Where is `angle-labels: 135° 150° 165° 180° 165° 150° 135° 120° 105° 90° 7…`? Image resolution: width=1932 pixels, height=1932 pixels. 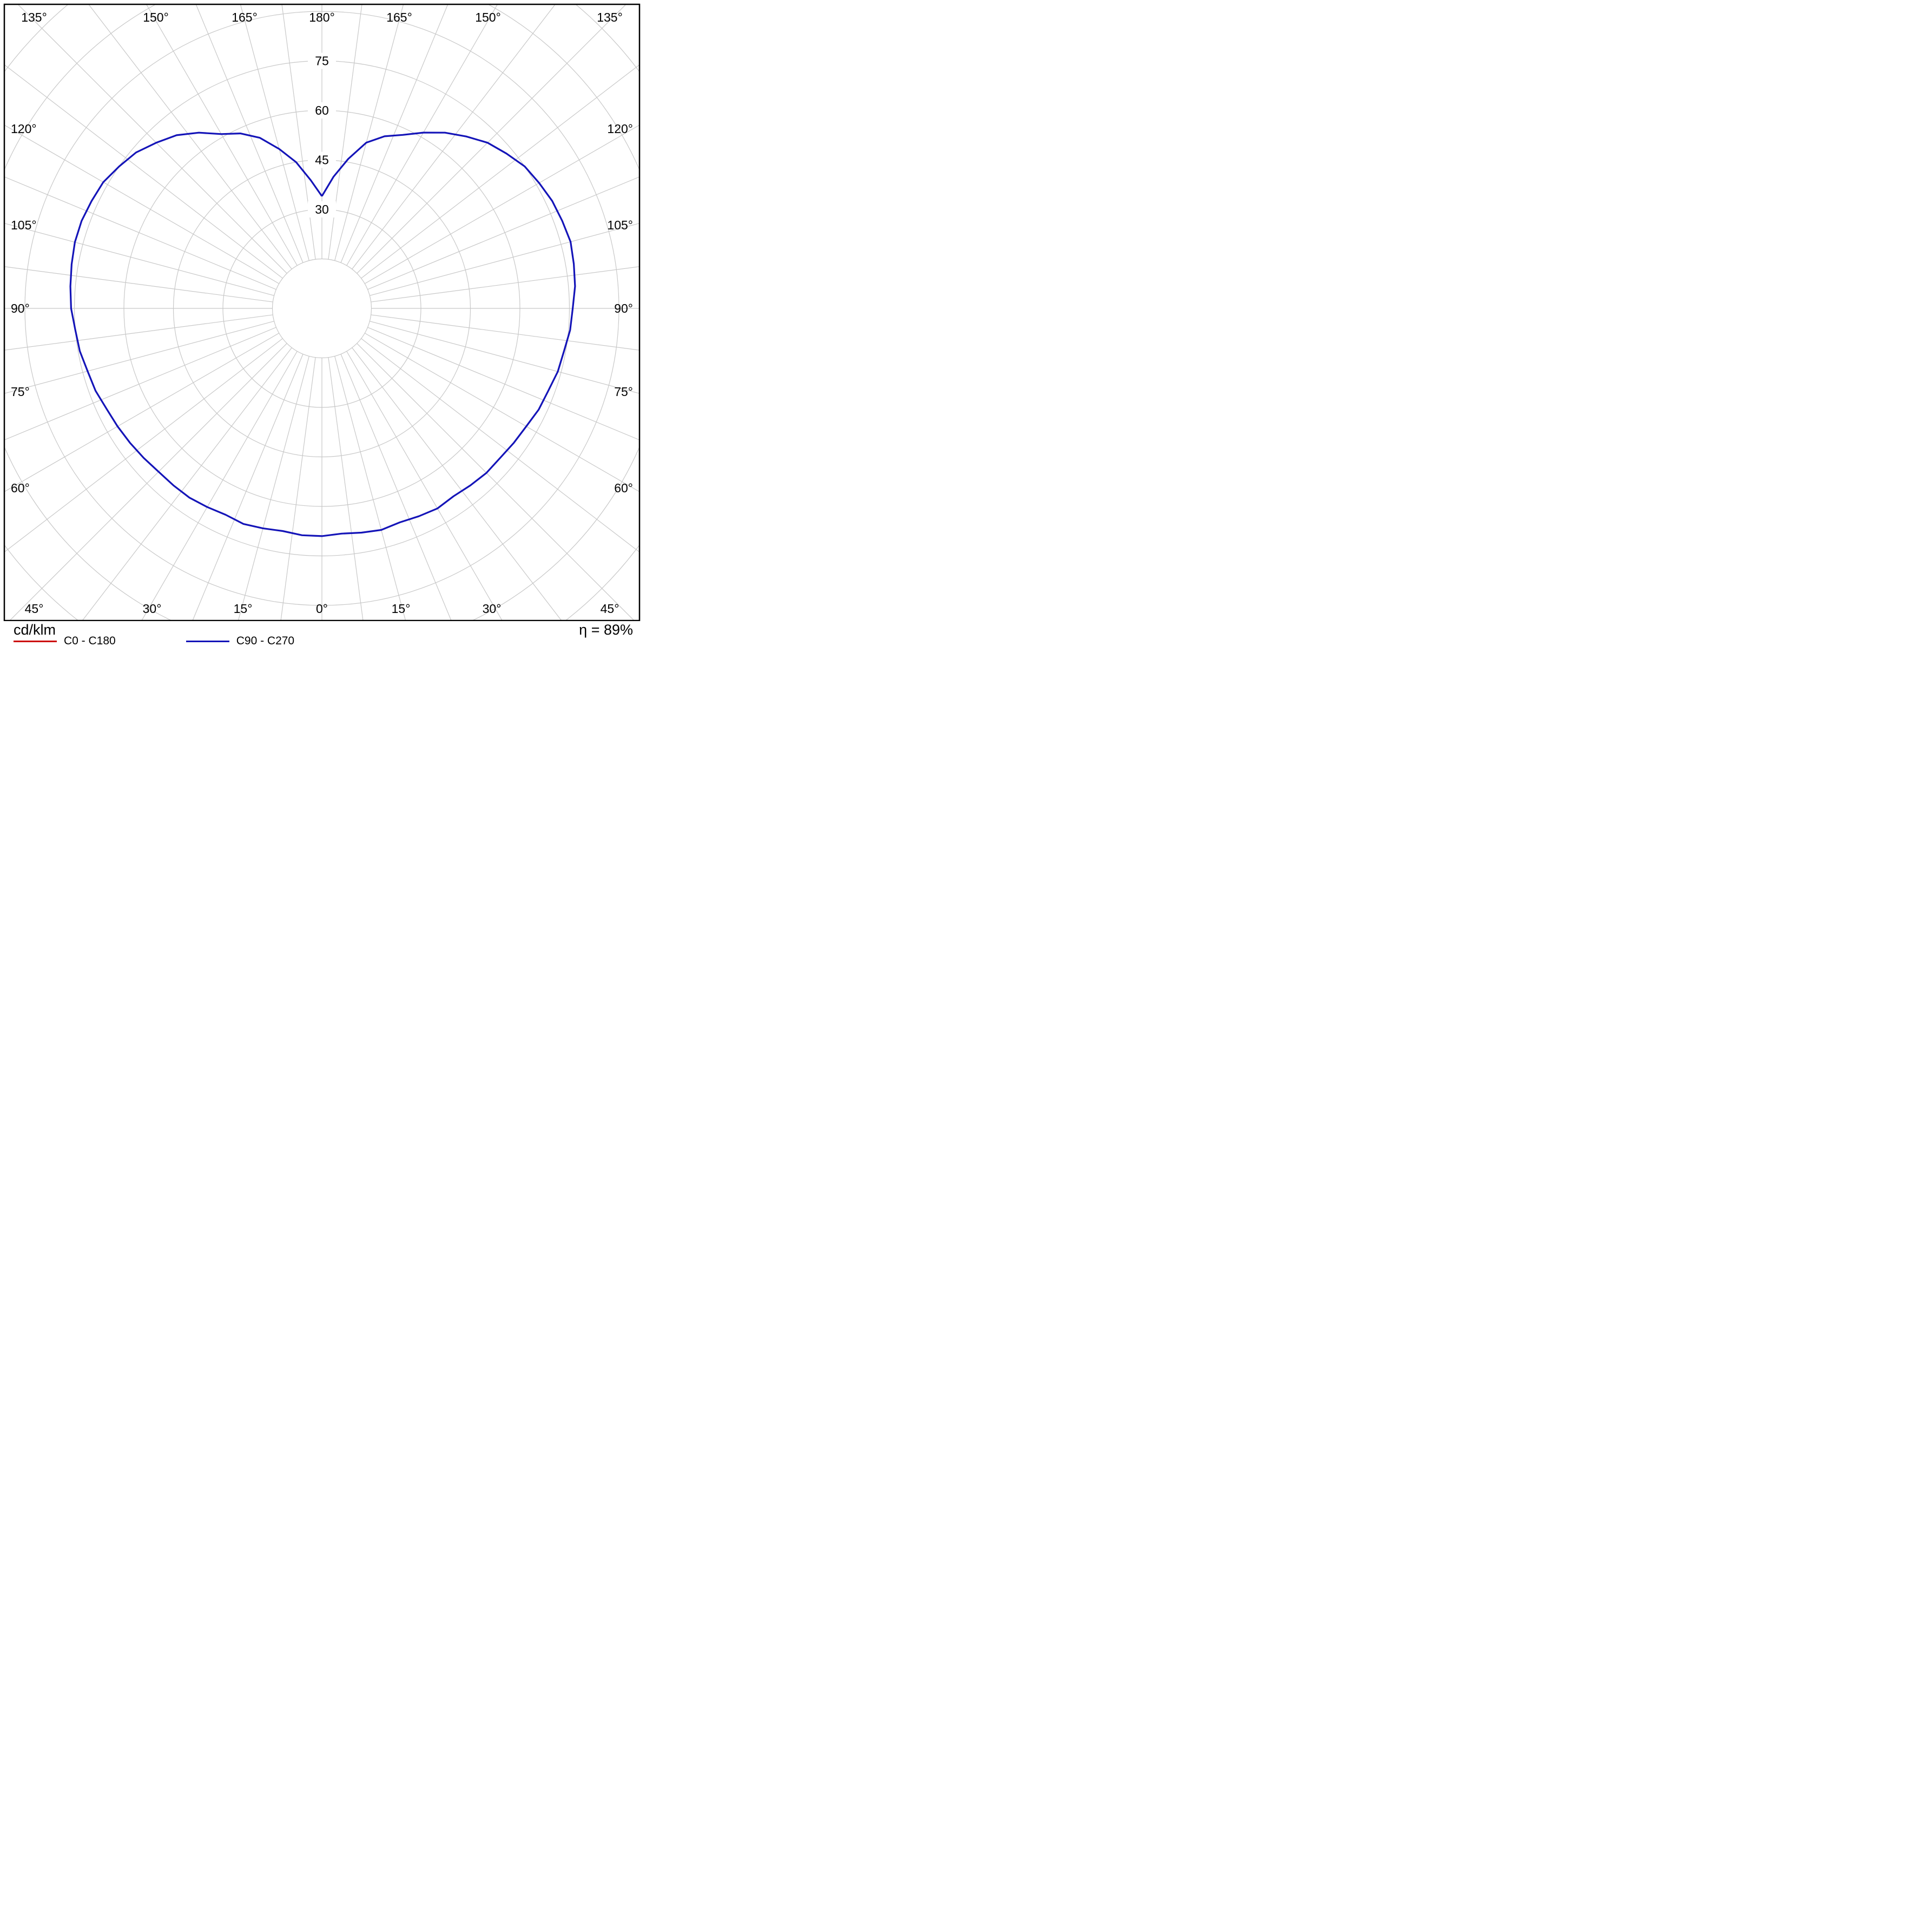 angle-labels: 135° 150° 165° 180° 165° 150° 135° 120° 105° 90° 7… is located at coordinates (322, 313).